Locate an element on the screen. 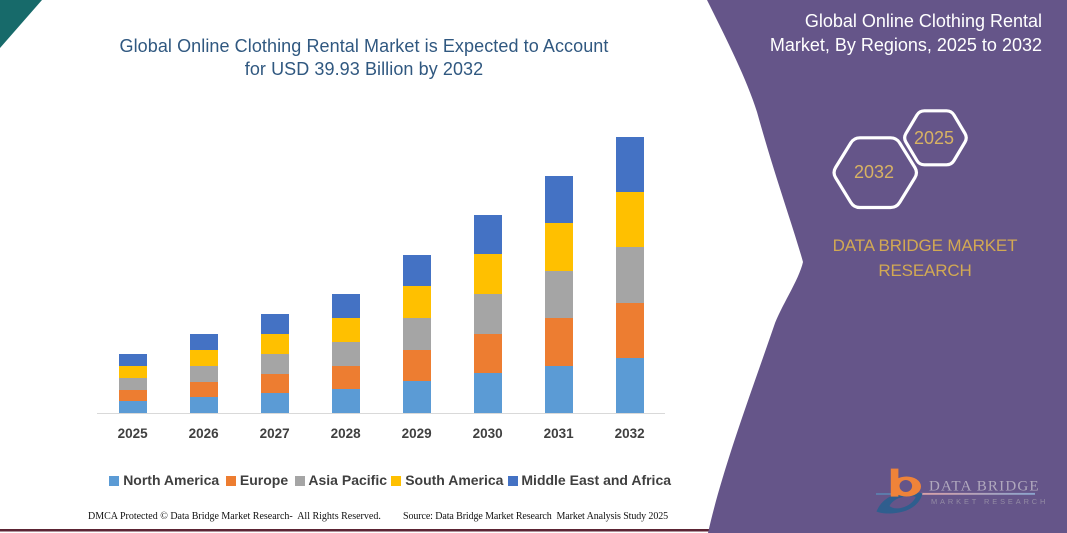 The width and height of the screenshot is (1067, 533). svg-text: MARKET RESEARCH is located at coordinates (989, 501).